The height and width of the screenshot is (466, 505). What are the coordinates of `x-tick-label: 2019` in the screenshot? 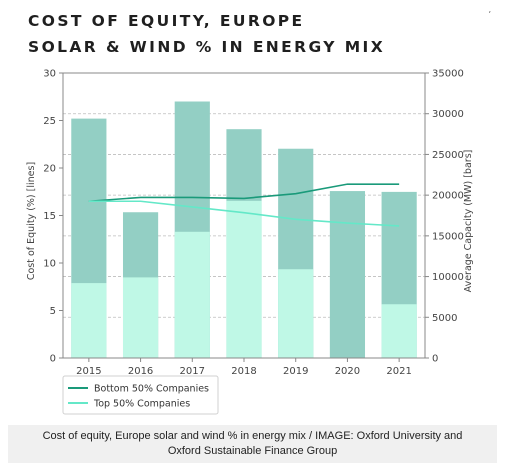 It's located at (295, 371).